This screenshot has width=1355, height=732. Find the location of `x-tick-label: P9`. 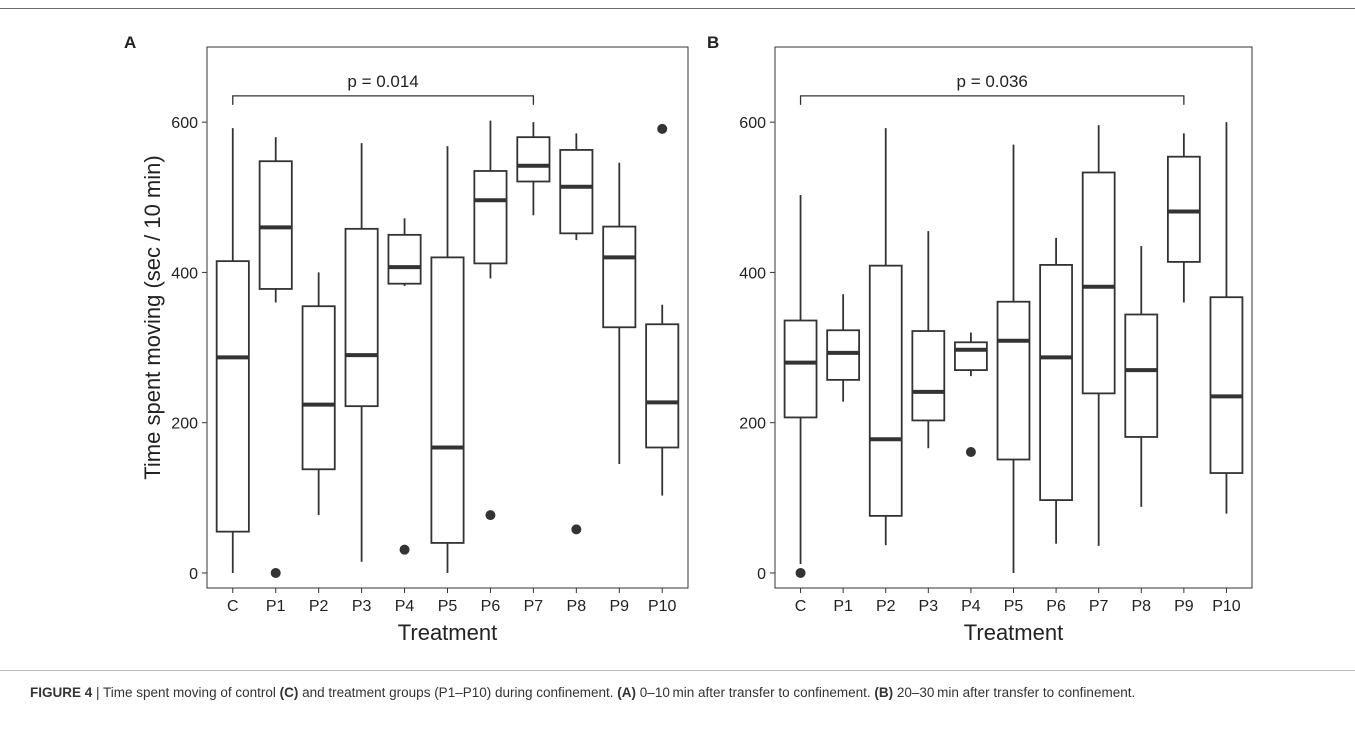

x-tick-label: P9 is located at coordinates (1184, 606).